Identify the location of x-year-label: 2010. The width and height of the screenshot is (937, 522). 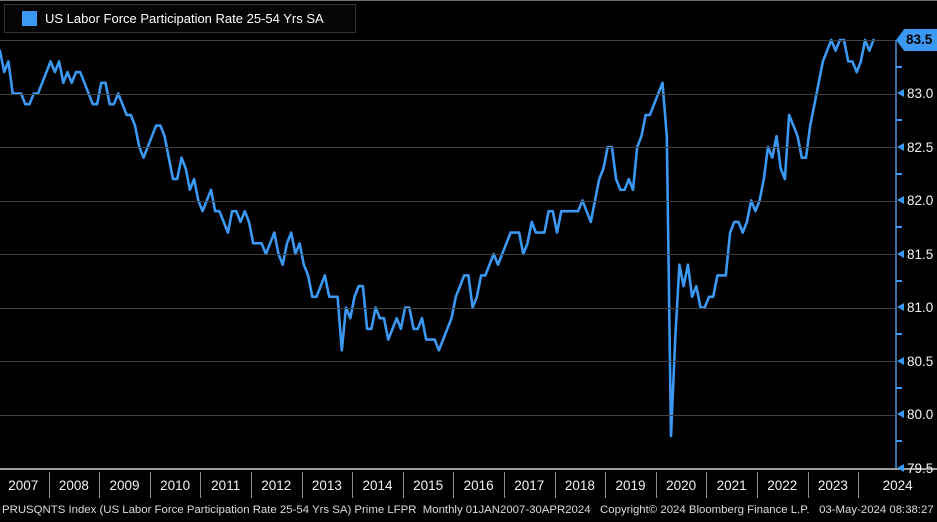
(175, 485).